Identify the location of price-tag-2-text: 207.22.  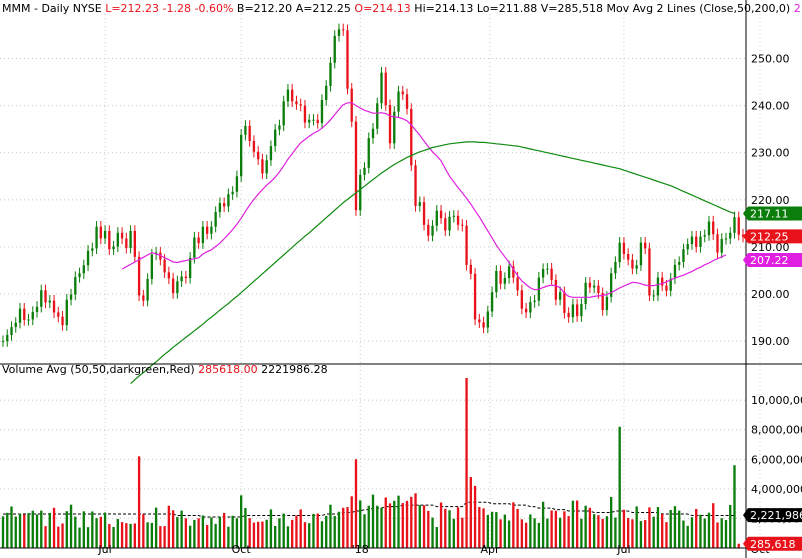
(769, 260).